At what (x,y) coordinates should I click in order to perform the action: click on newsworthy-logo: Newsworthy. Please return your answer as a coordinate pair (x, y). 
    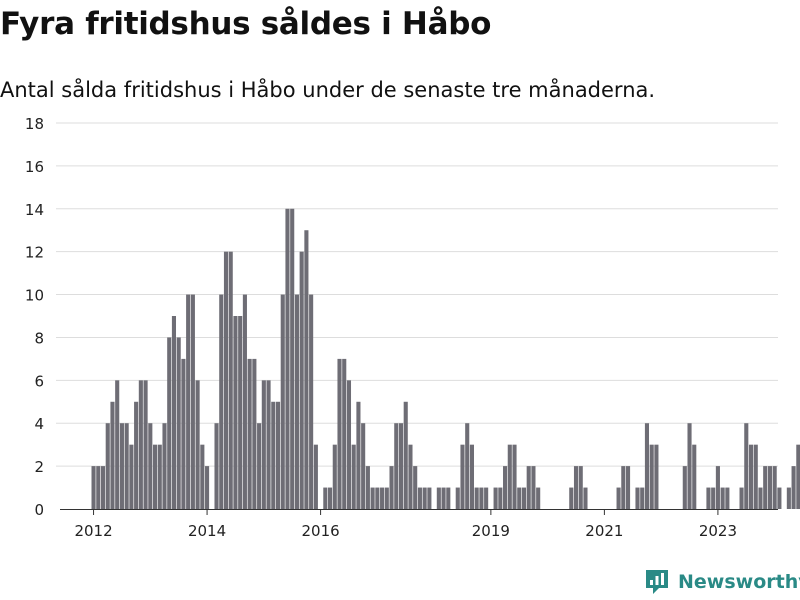
    Looking at the image, I should click on (722, 582).